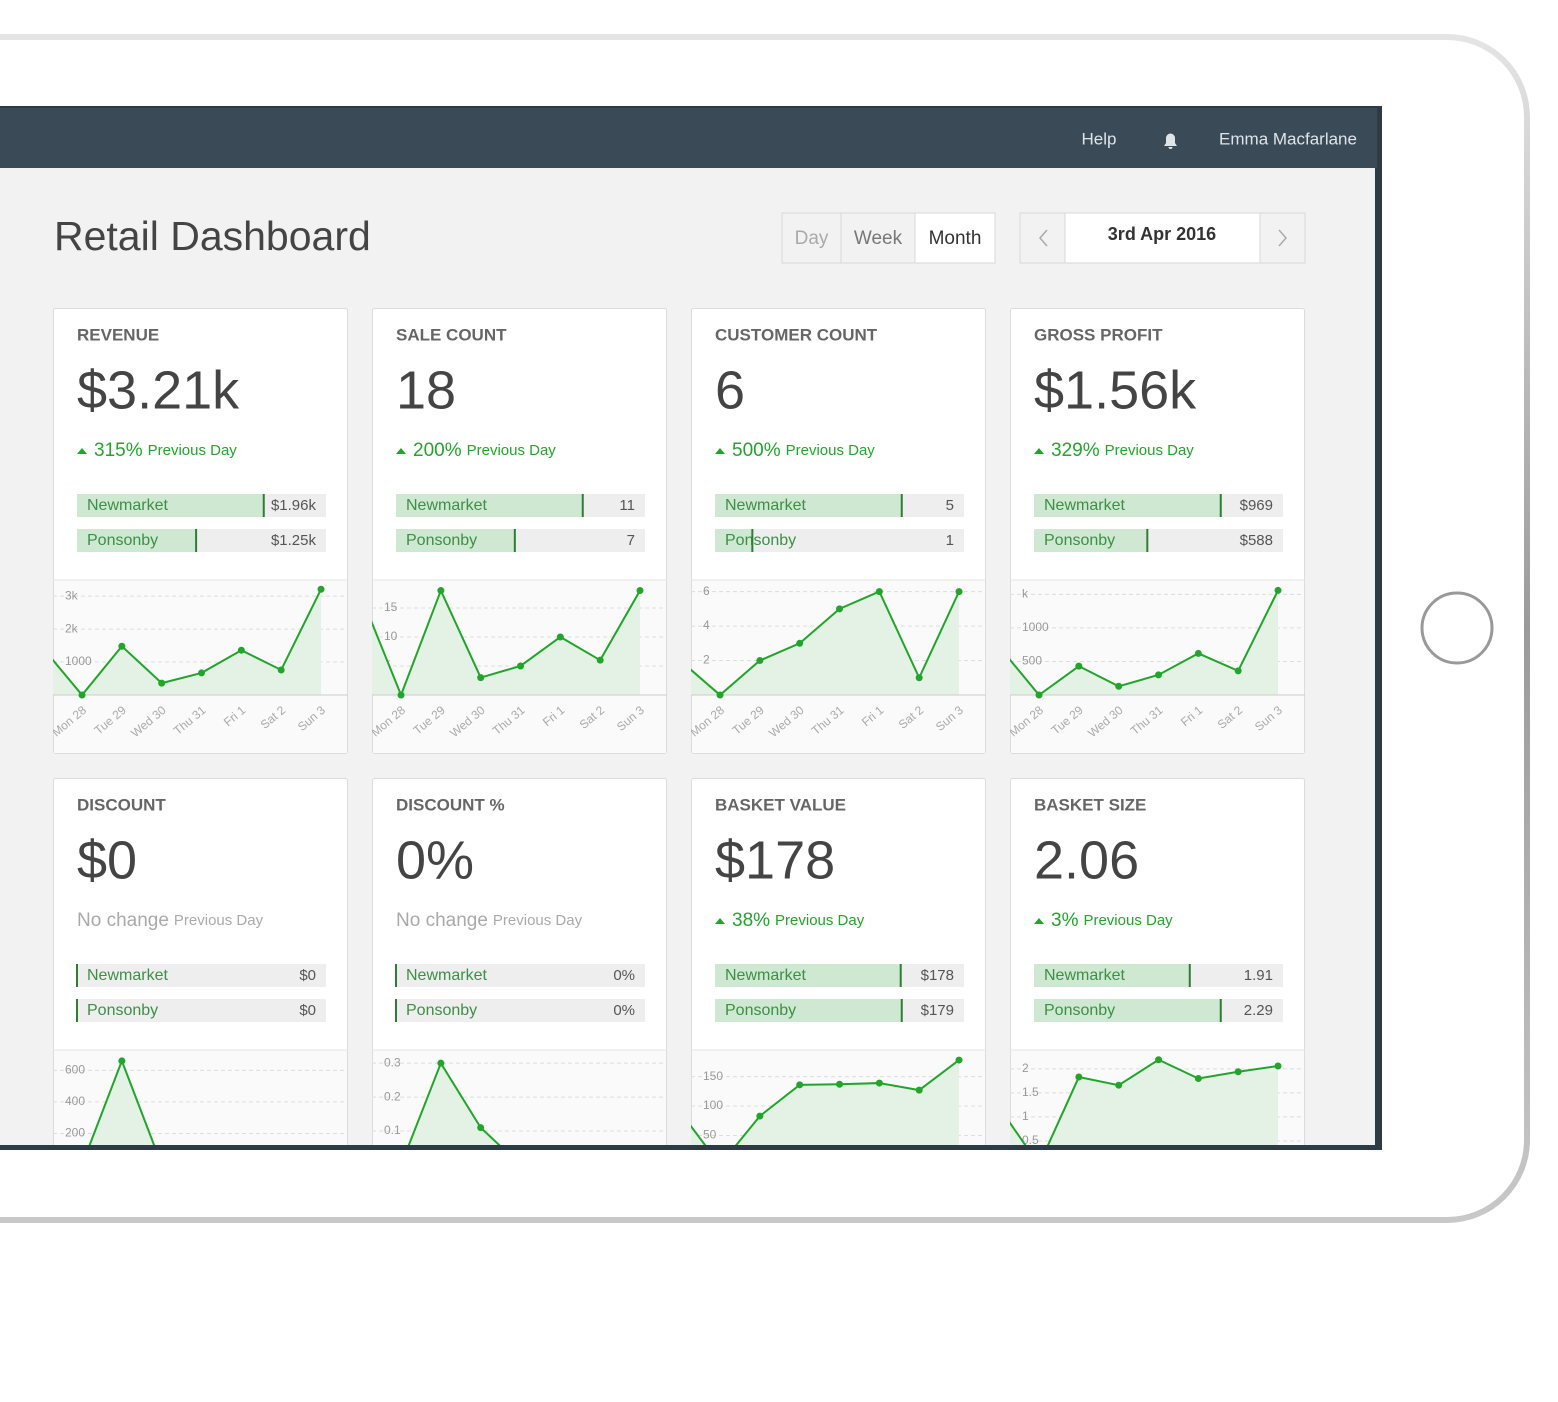 The image size is (1558, 1402). What do you see at coordinates (489, 920) in the screenshot?
I see `change-line: No change Previous Day` at bounding box center [489, 920].